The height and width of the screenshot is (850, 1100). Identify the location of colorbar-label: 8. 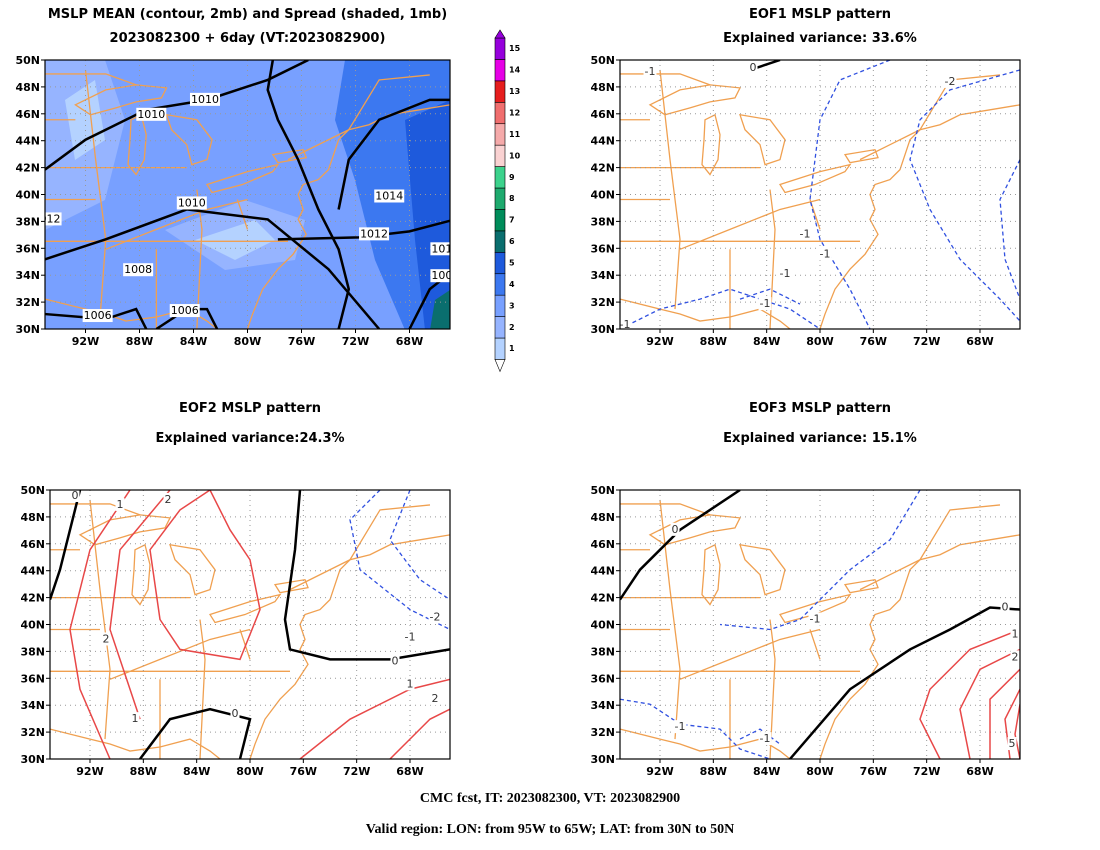
(512, 198).